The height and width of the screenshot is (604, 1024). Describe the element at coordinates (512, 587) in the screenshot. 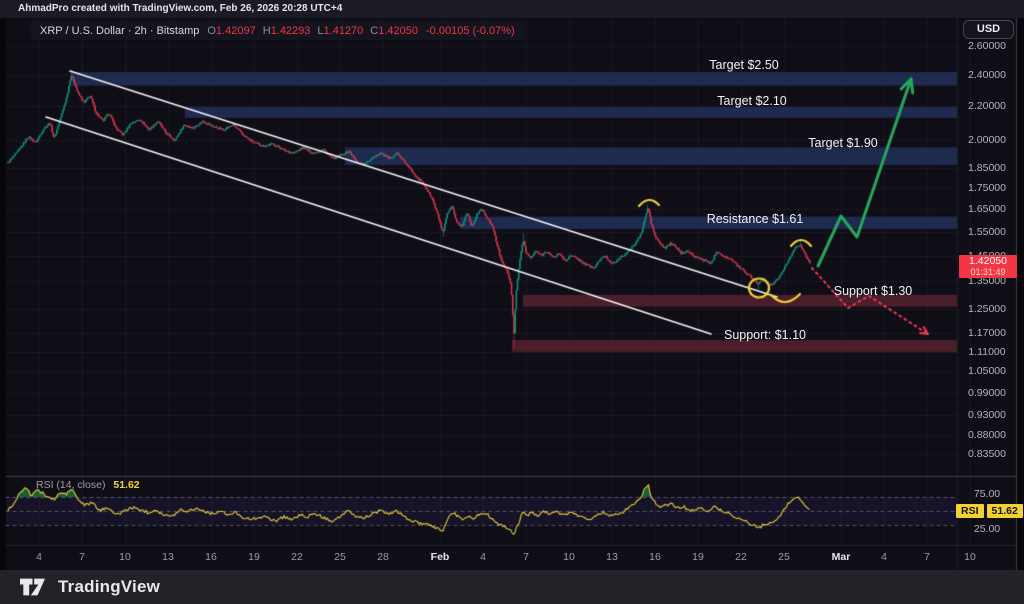

I see `footer-bar: TradingView` at that location.